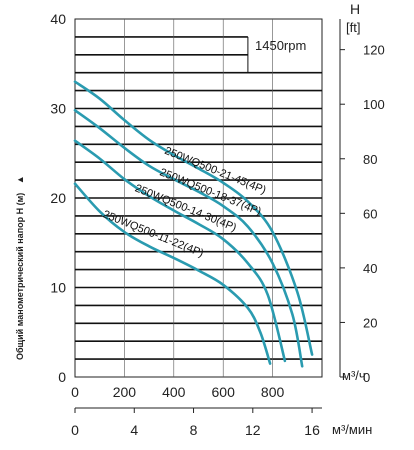 The height and width of the screenshot is (450, 414). What do you see at coordinates (355, 9) in the screenshot?
I see `right-axis-title-h: H` at bounding box center [355, 9].